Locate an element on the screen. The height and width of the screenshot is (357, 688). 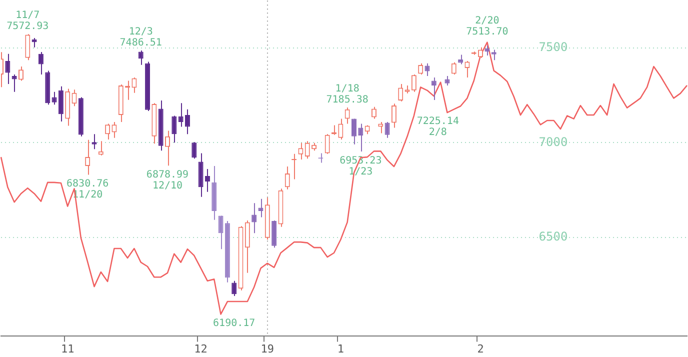
annotation: 2/20 7513.70 is located at coordinates (487, 26).